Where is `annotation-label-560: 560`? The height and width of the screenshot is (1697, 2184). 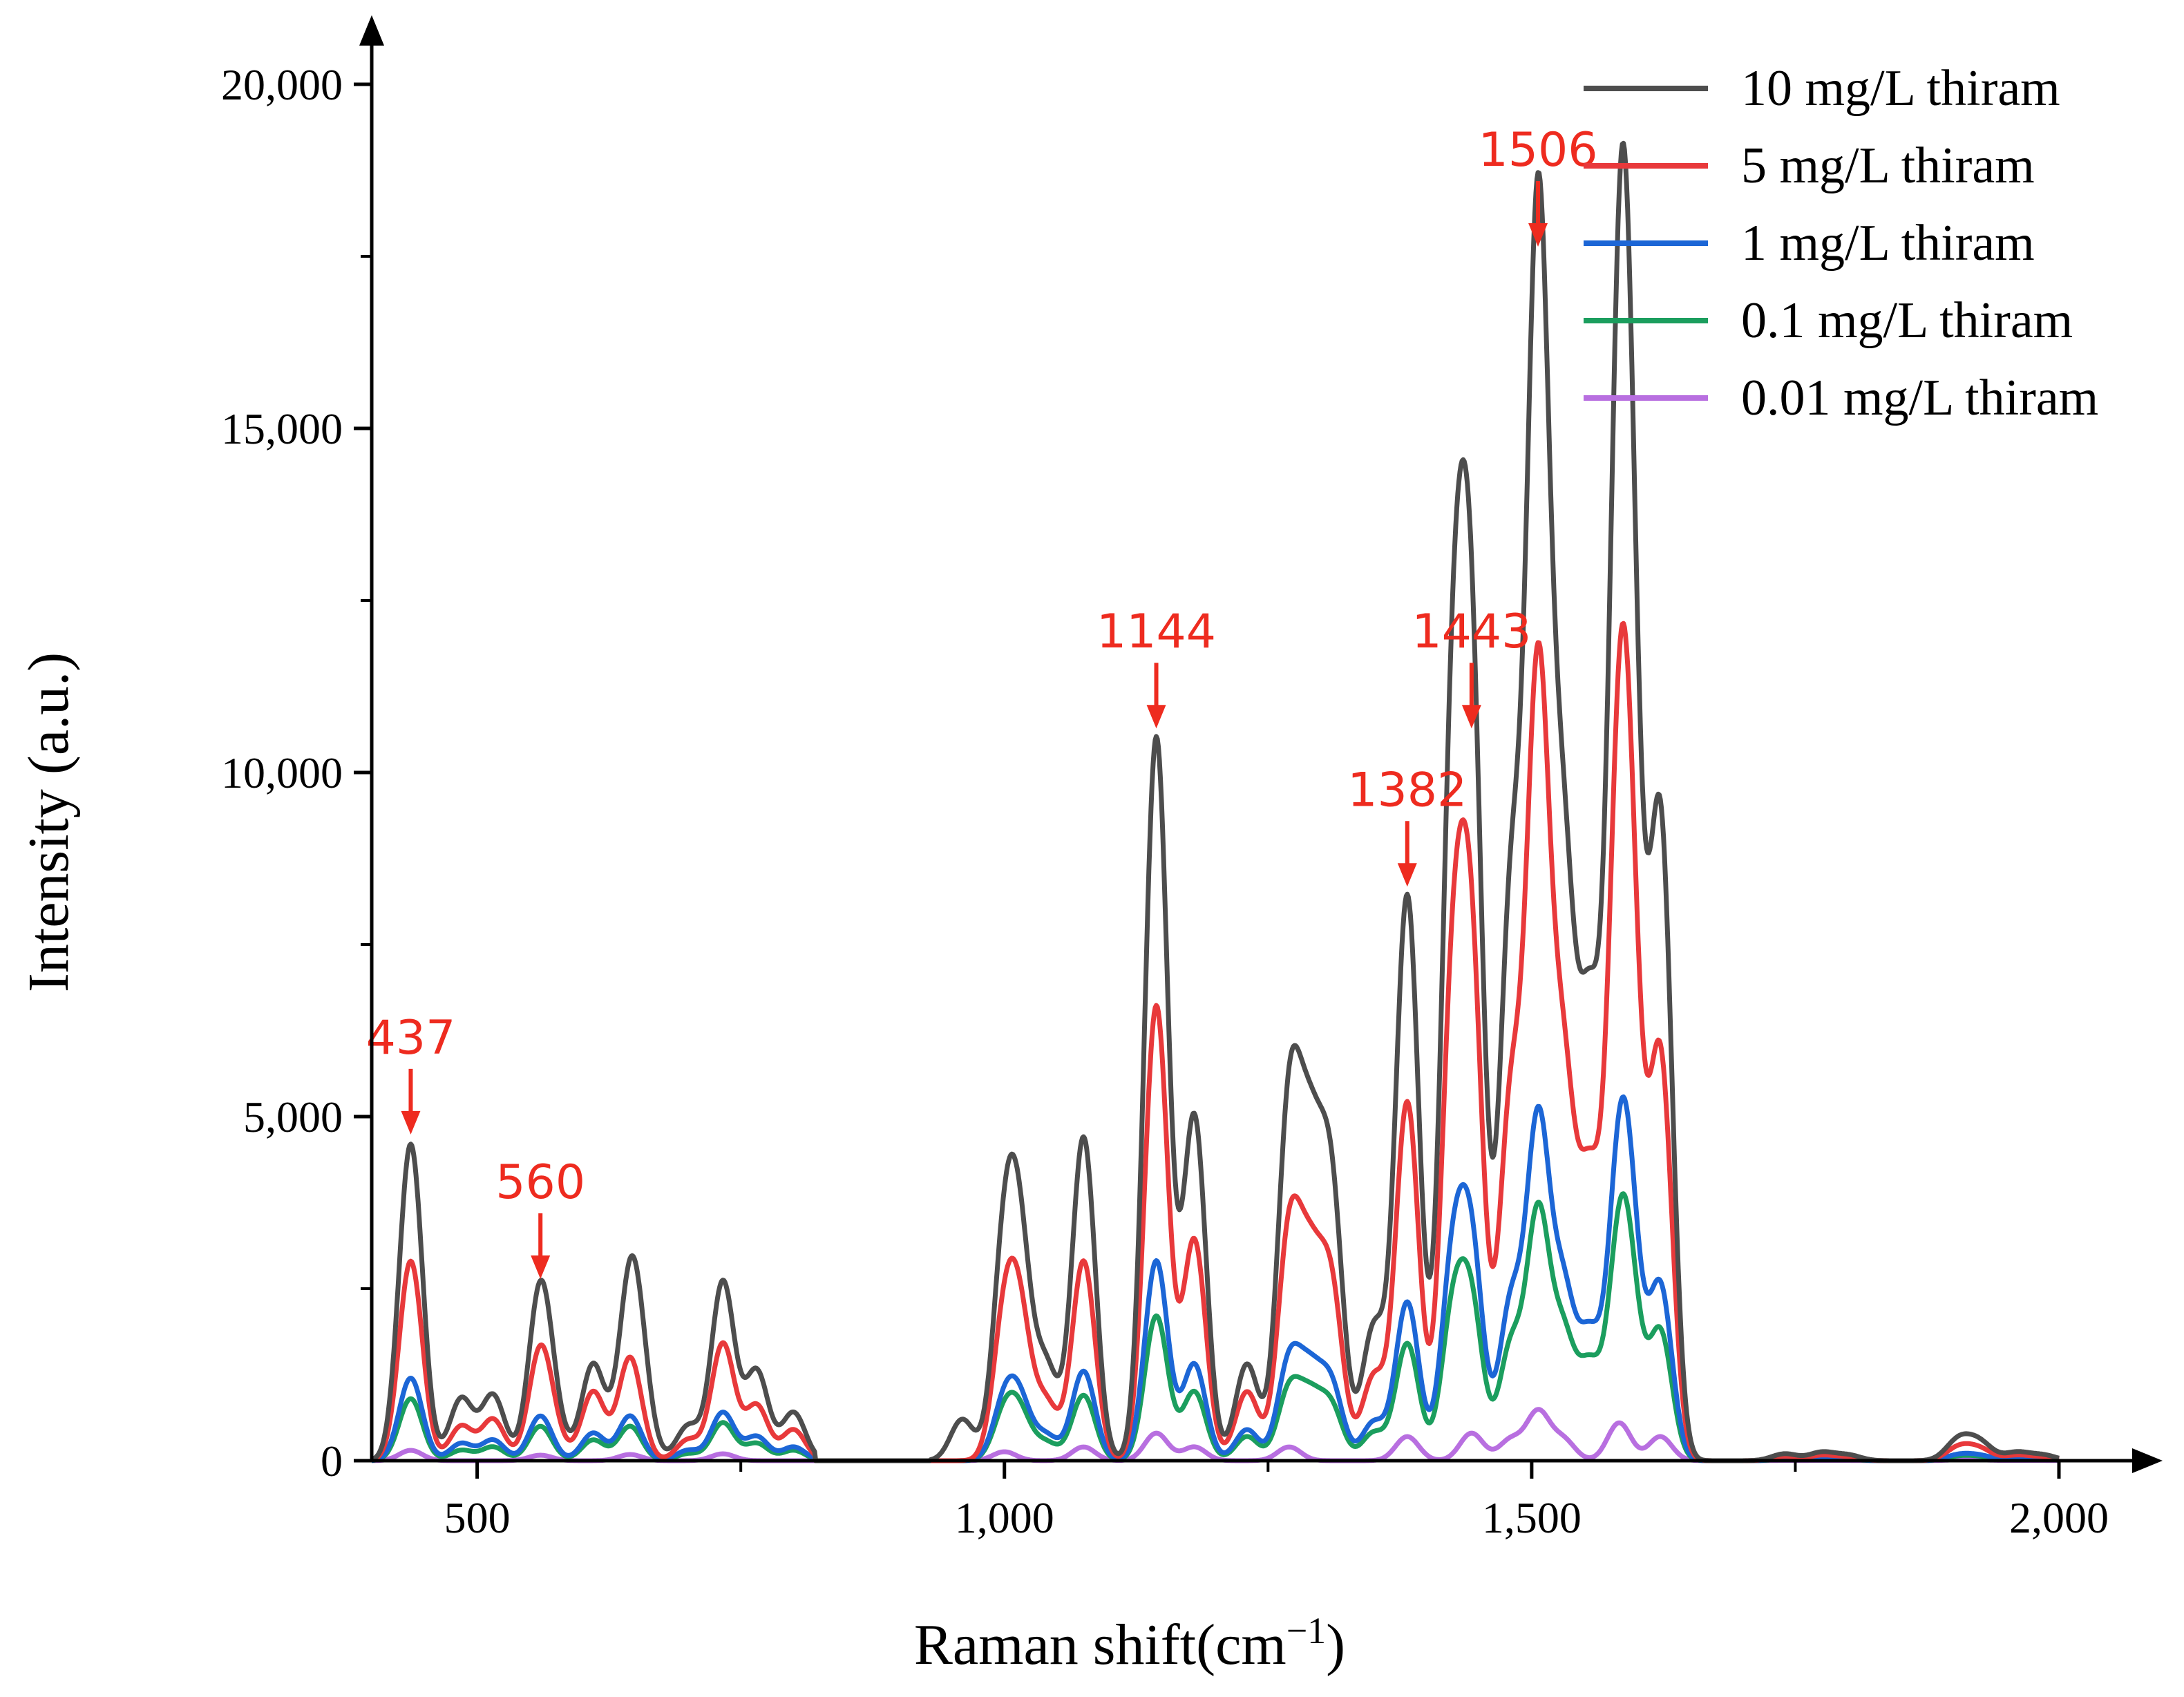
annotation-label-560: 560 is located at coordinates (540, 1183).